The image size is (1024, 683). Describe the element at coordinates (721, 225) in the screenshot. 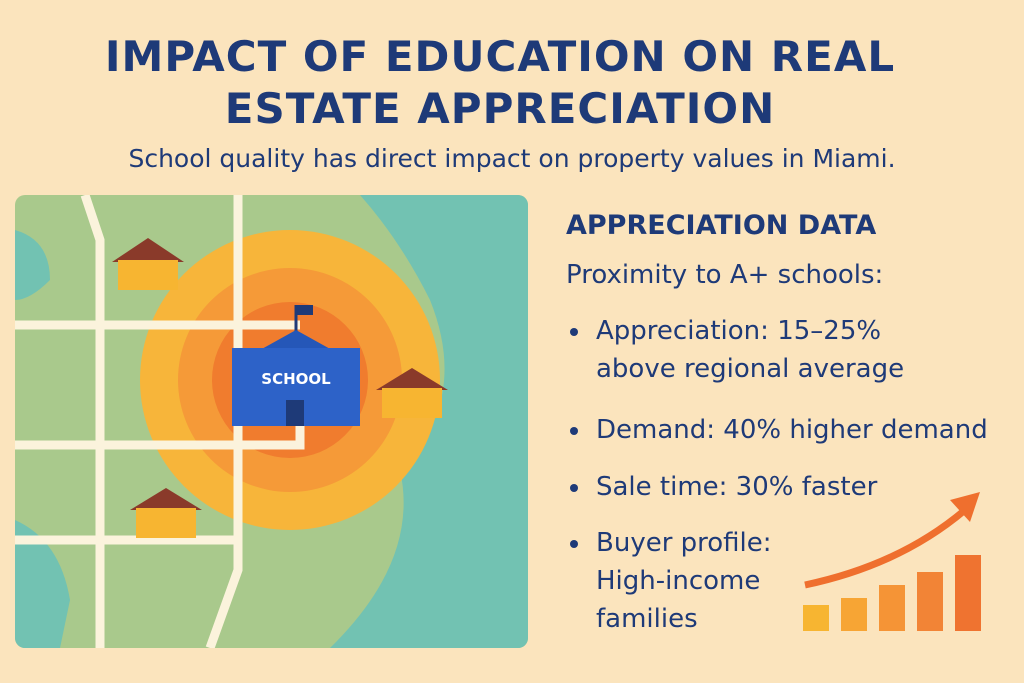

I see `section-heading: APPRECIATION DATA` at that location.